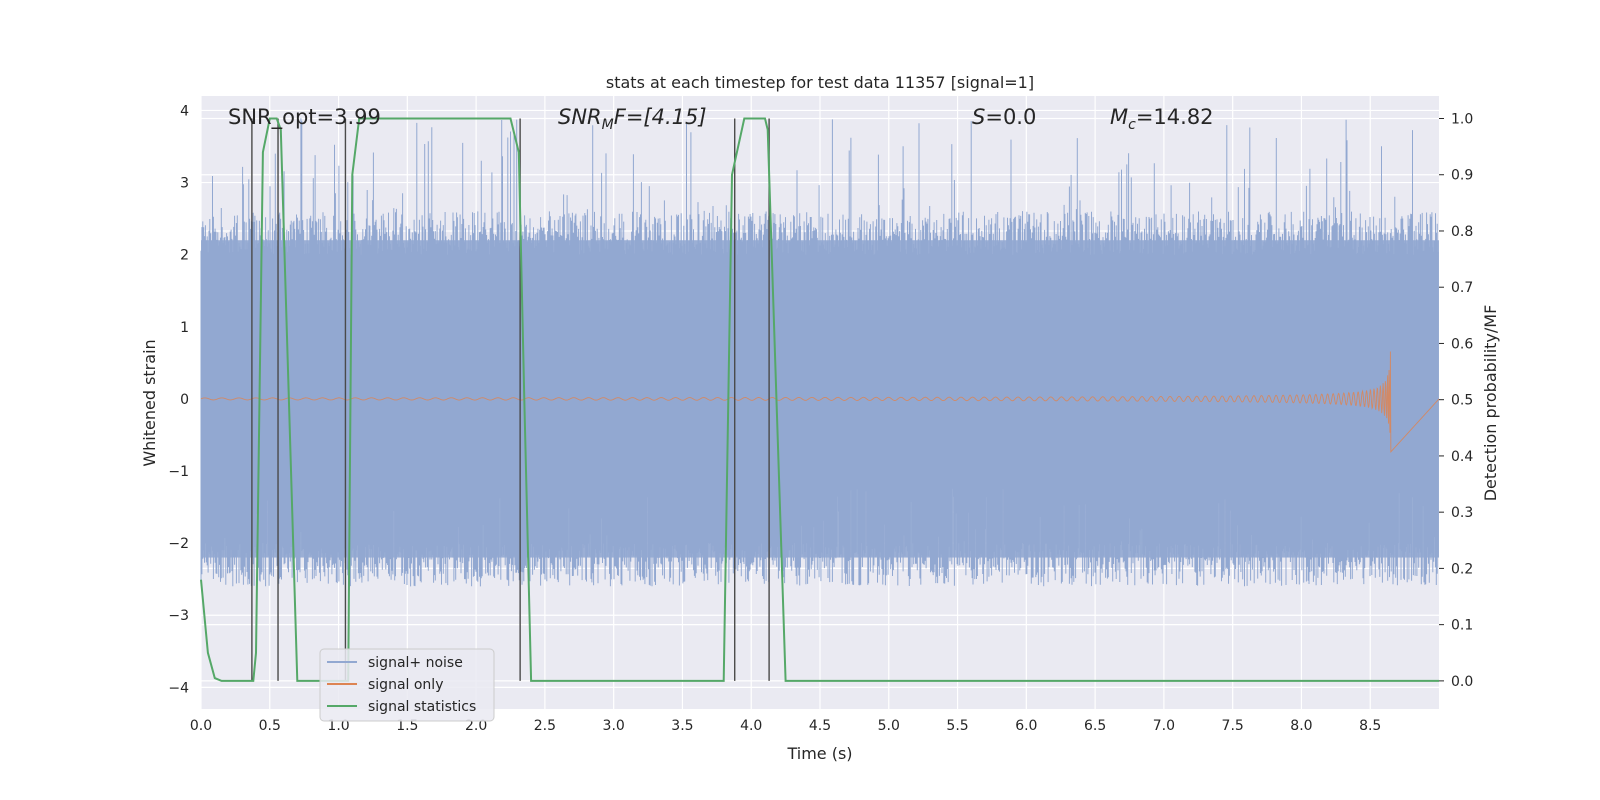 The width and height of the screenshot is (1600, 800). What do you see at coordinates (304, 117) in the screenshot?
I see `annotation-snr-opt: SNR_opt=3.99` at bounding box center [304, 117].